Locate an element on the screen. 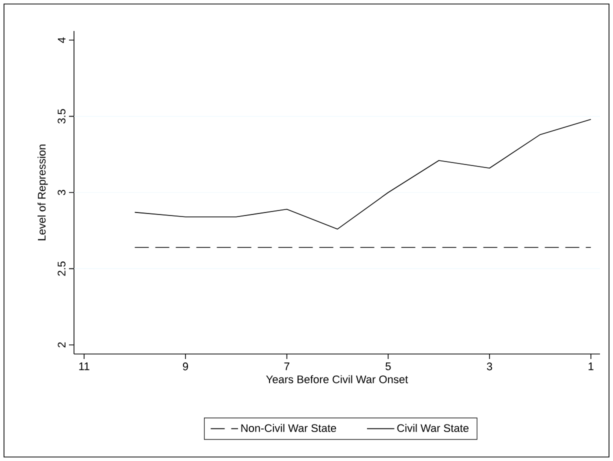 The width and height of the screenshot is (613, 461). x-tick-label: 9 is located at coordinates (185, 366).